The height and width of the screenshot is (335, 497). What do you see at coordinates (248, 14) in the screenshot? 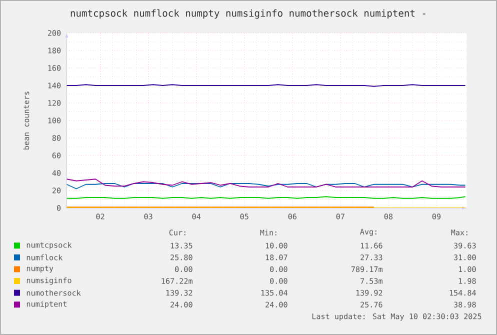
I see `chart-title: numtcpsock numflock numpty numsiginfo numothersock numiptent -` at bounding box center [248, 14].